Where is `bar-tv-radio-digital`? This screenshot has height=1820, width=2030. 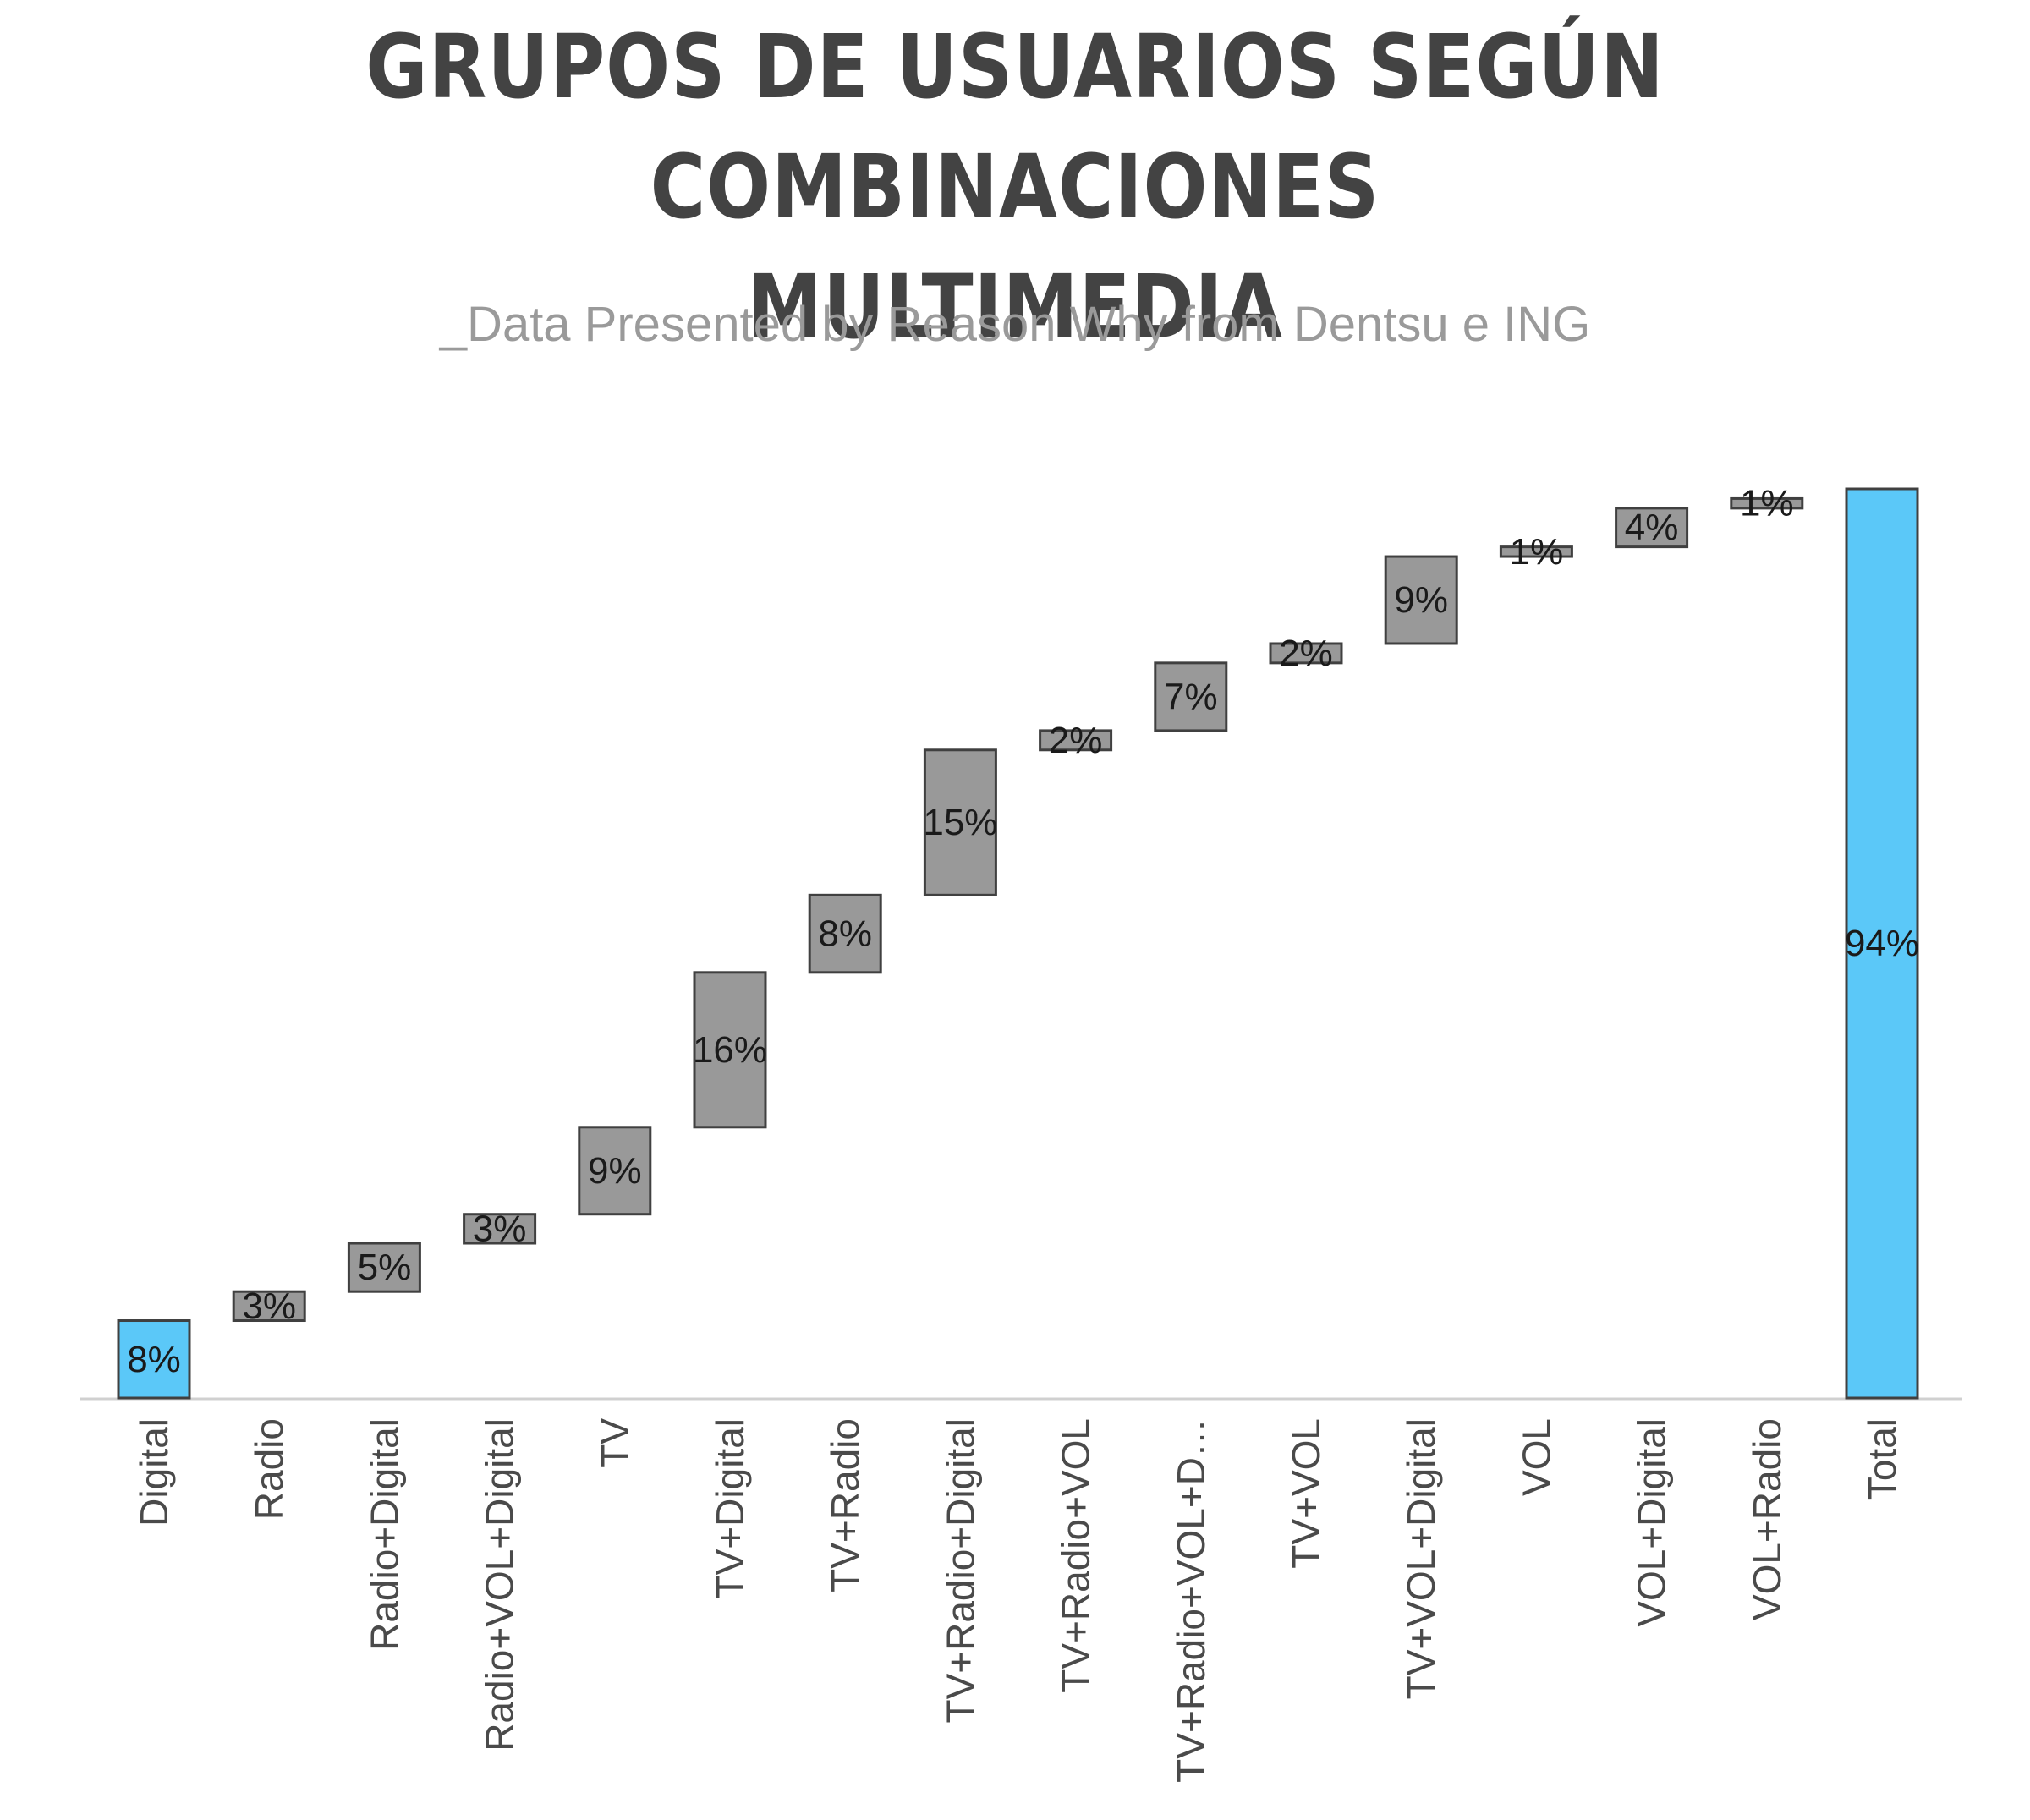 bar-tv-radio-digital is located at coordinates (960, 822).